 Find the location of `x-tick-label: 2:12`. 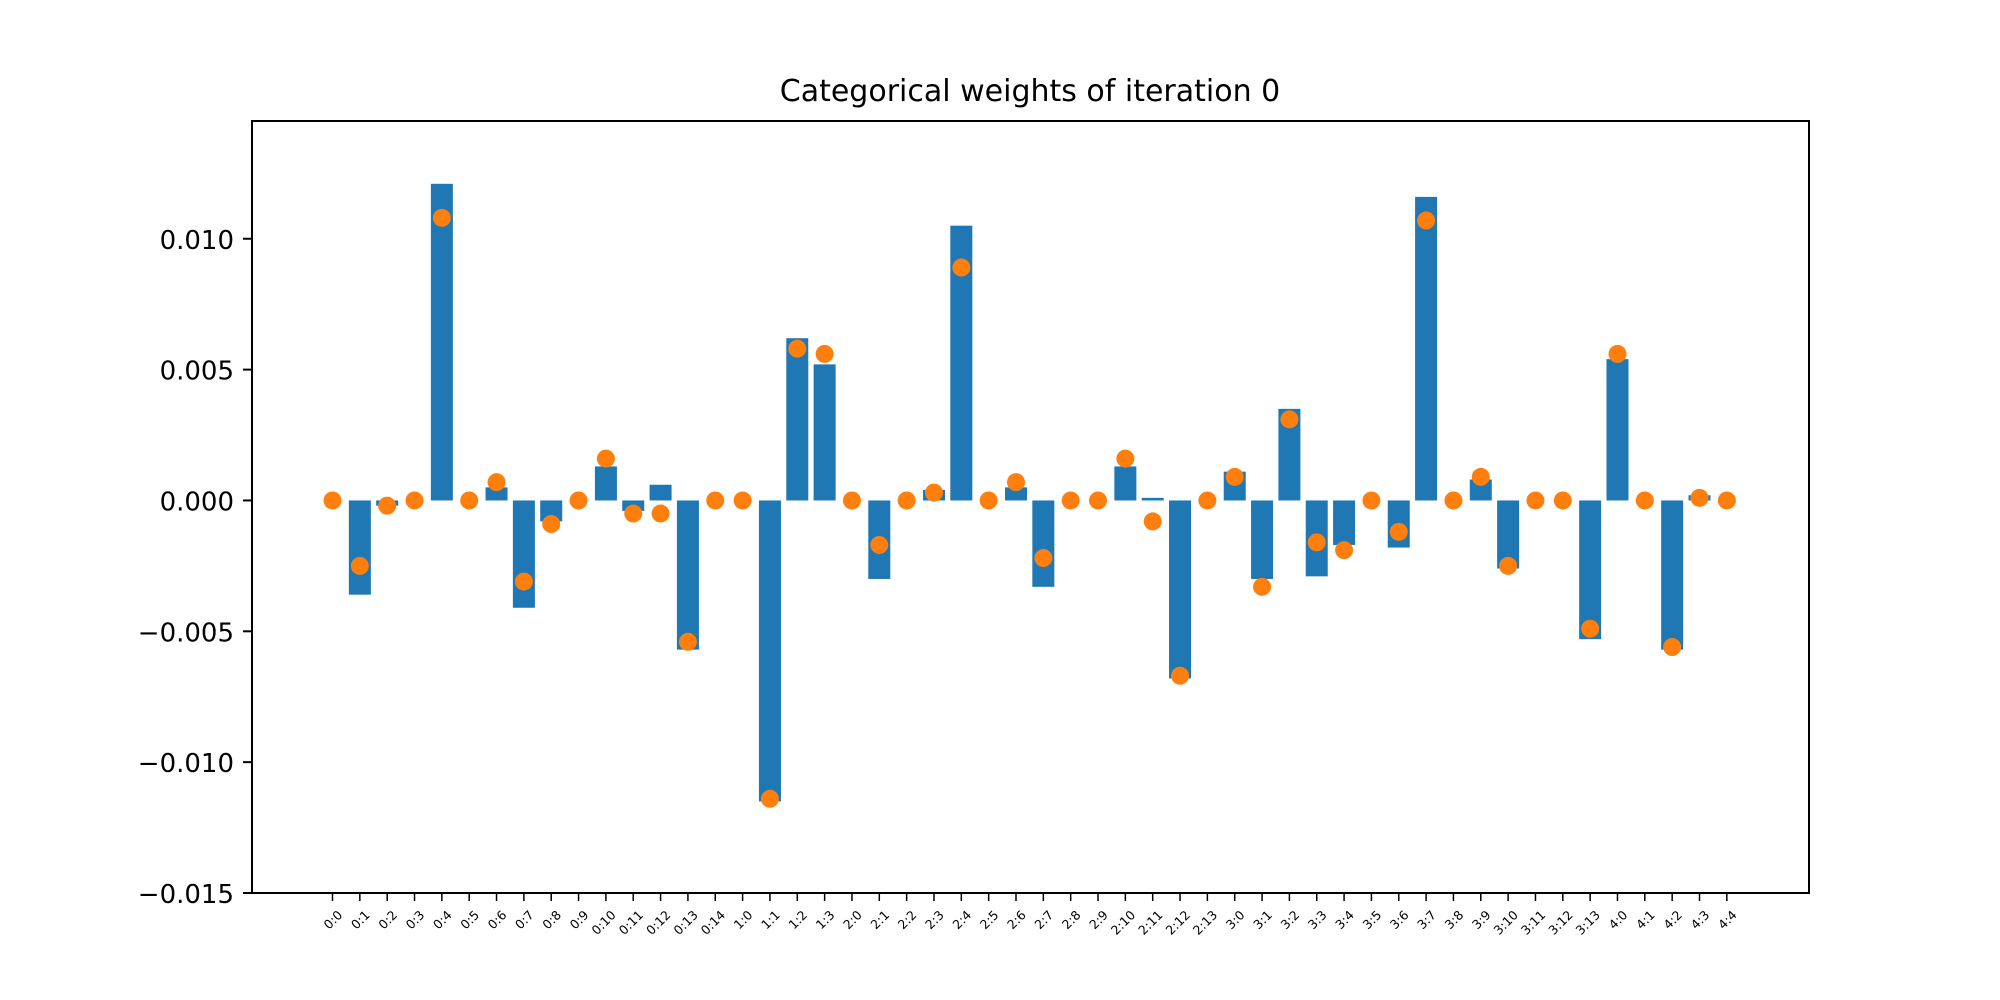

x-tick-label: 2:12 is located at coordinates (1177, 922).